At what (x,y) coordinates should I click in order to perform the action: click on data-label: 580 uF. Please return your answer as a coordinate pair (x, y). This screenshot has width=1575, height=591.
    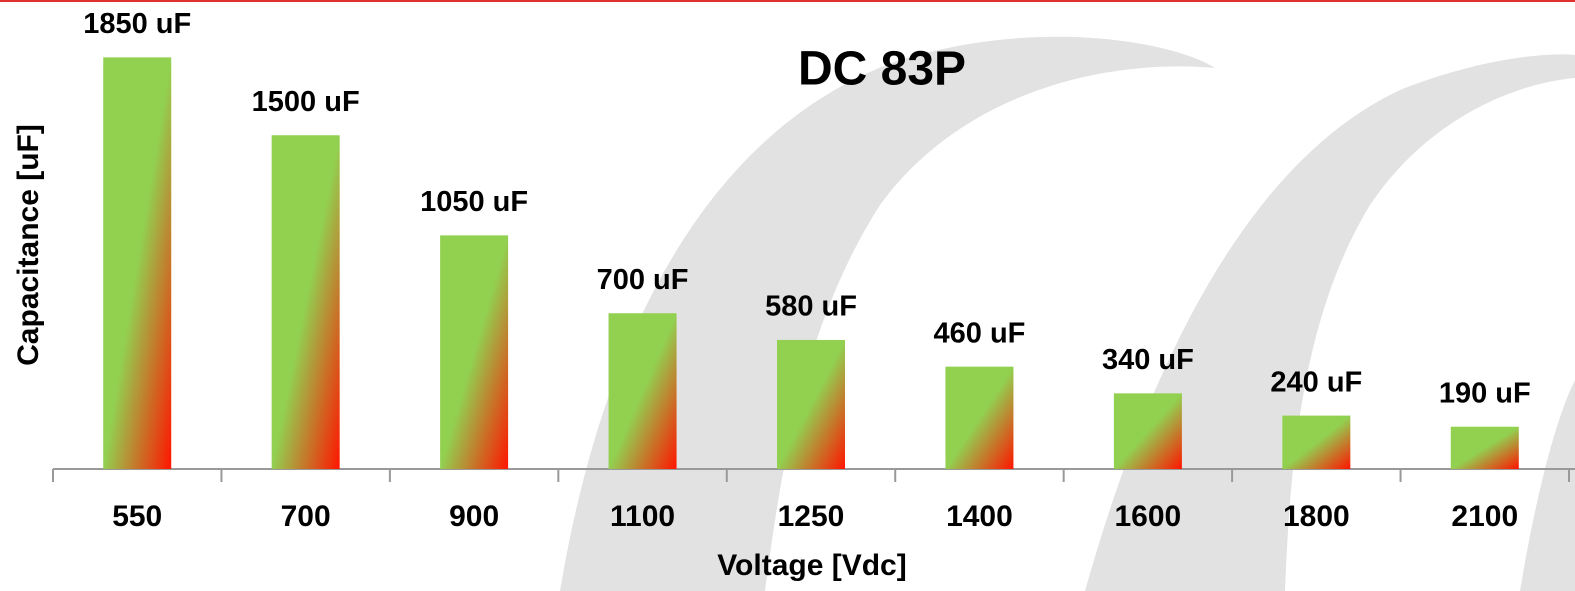
    Looking at the image, I should click on (811, 307).